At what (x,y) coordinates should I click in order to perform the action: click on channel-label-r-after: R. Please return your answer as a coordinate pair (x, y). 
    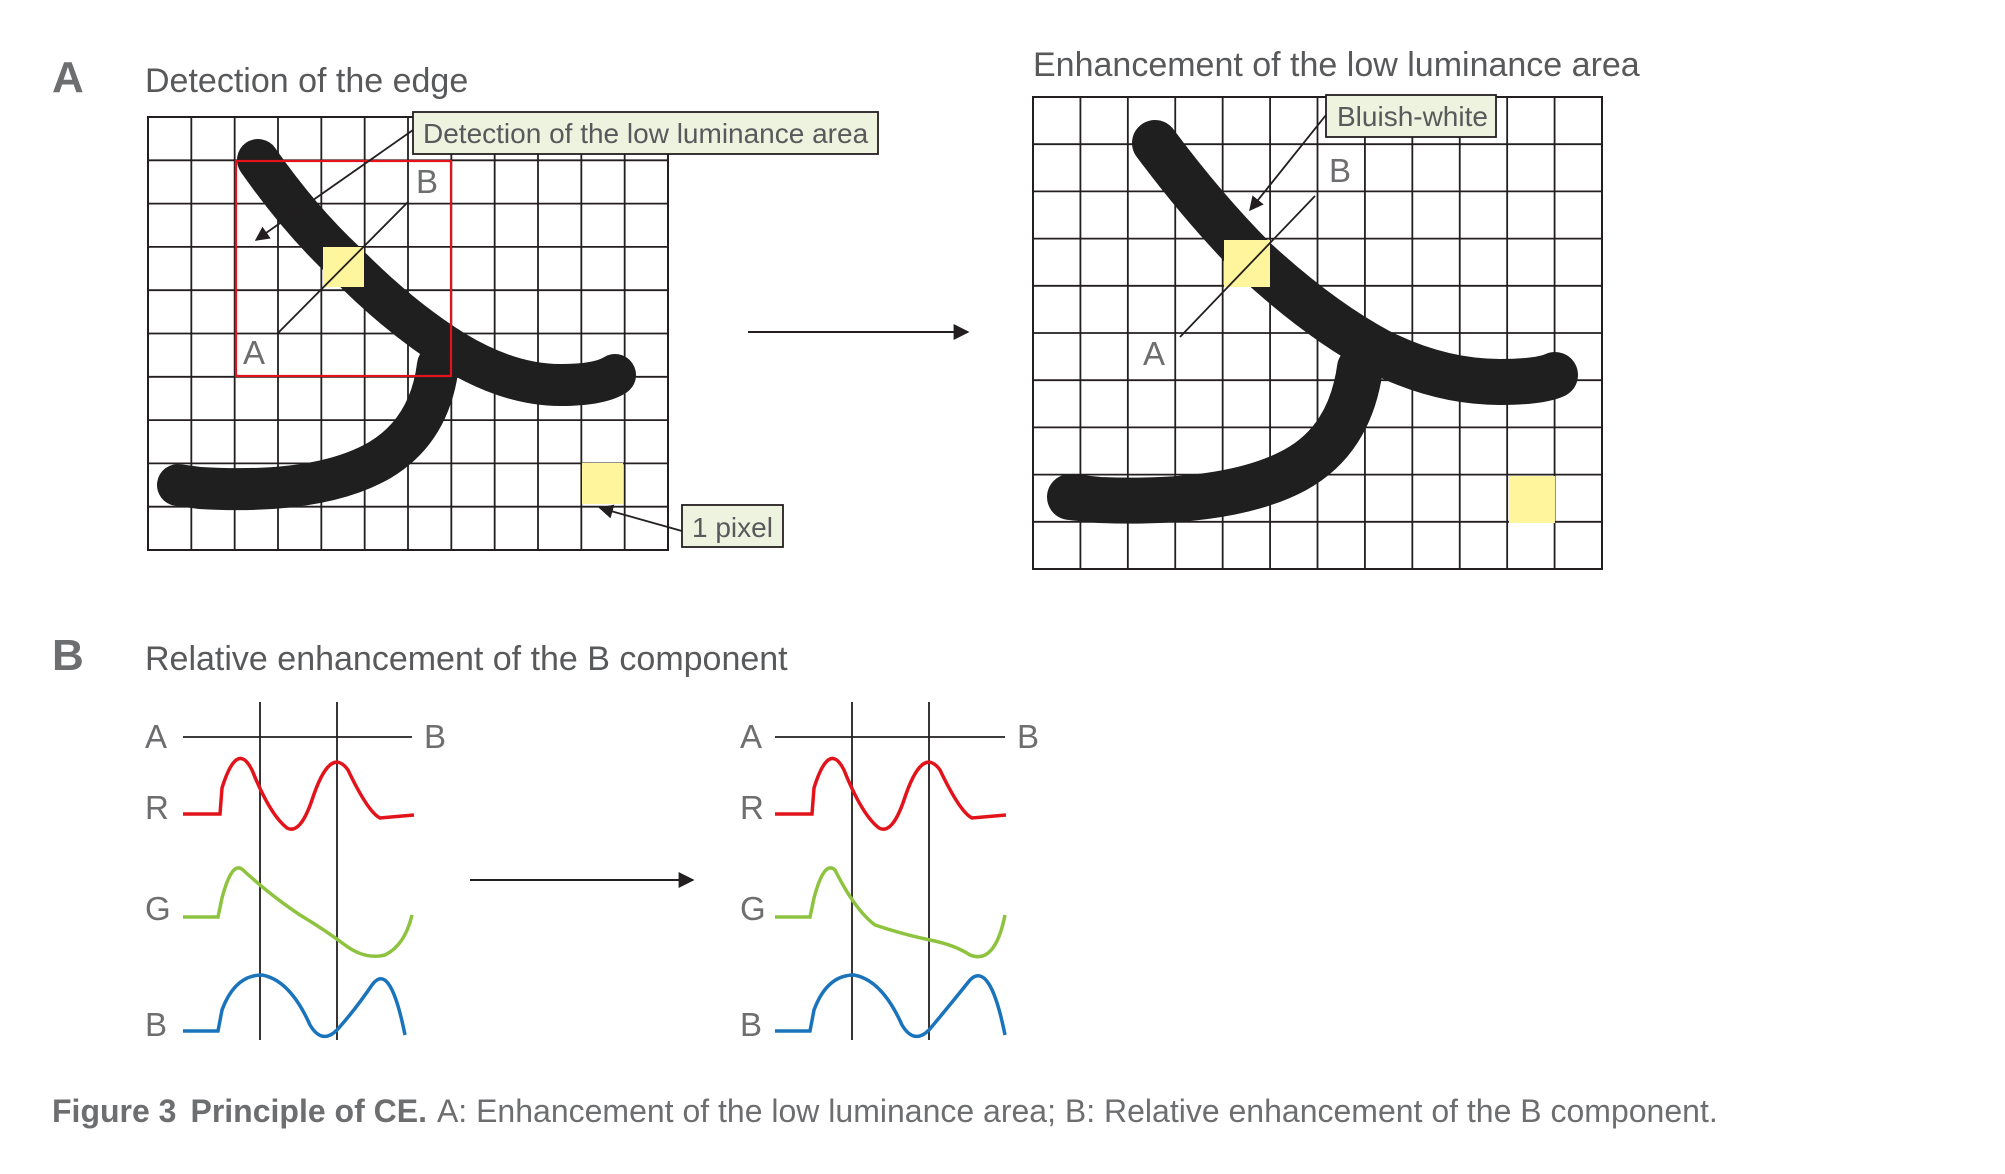
    Looking at the image, I should click on (752, 807).